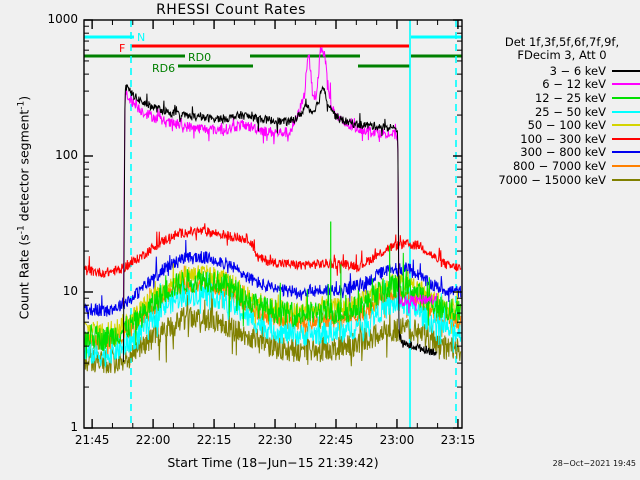 Image resolution: width=640 pixels, height=480 pixels. Describe the element at coordinates (458, 440) in the screenshot. I see `x-axis-tick-label: 23:15` at that location.